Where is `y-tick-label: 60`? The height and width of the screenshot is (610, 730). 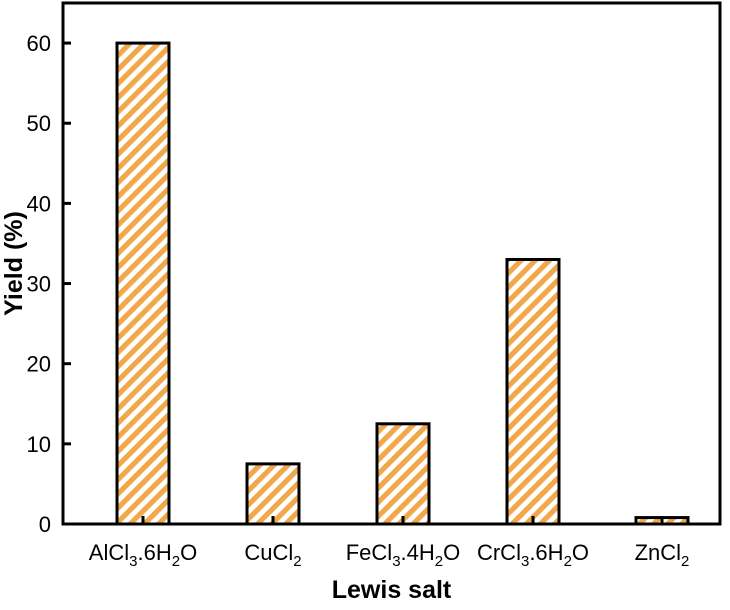
y-tick-label: 60 is located at coordinates (39, 43).